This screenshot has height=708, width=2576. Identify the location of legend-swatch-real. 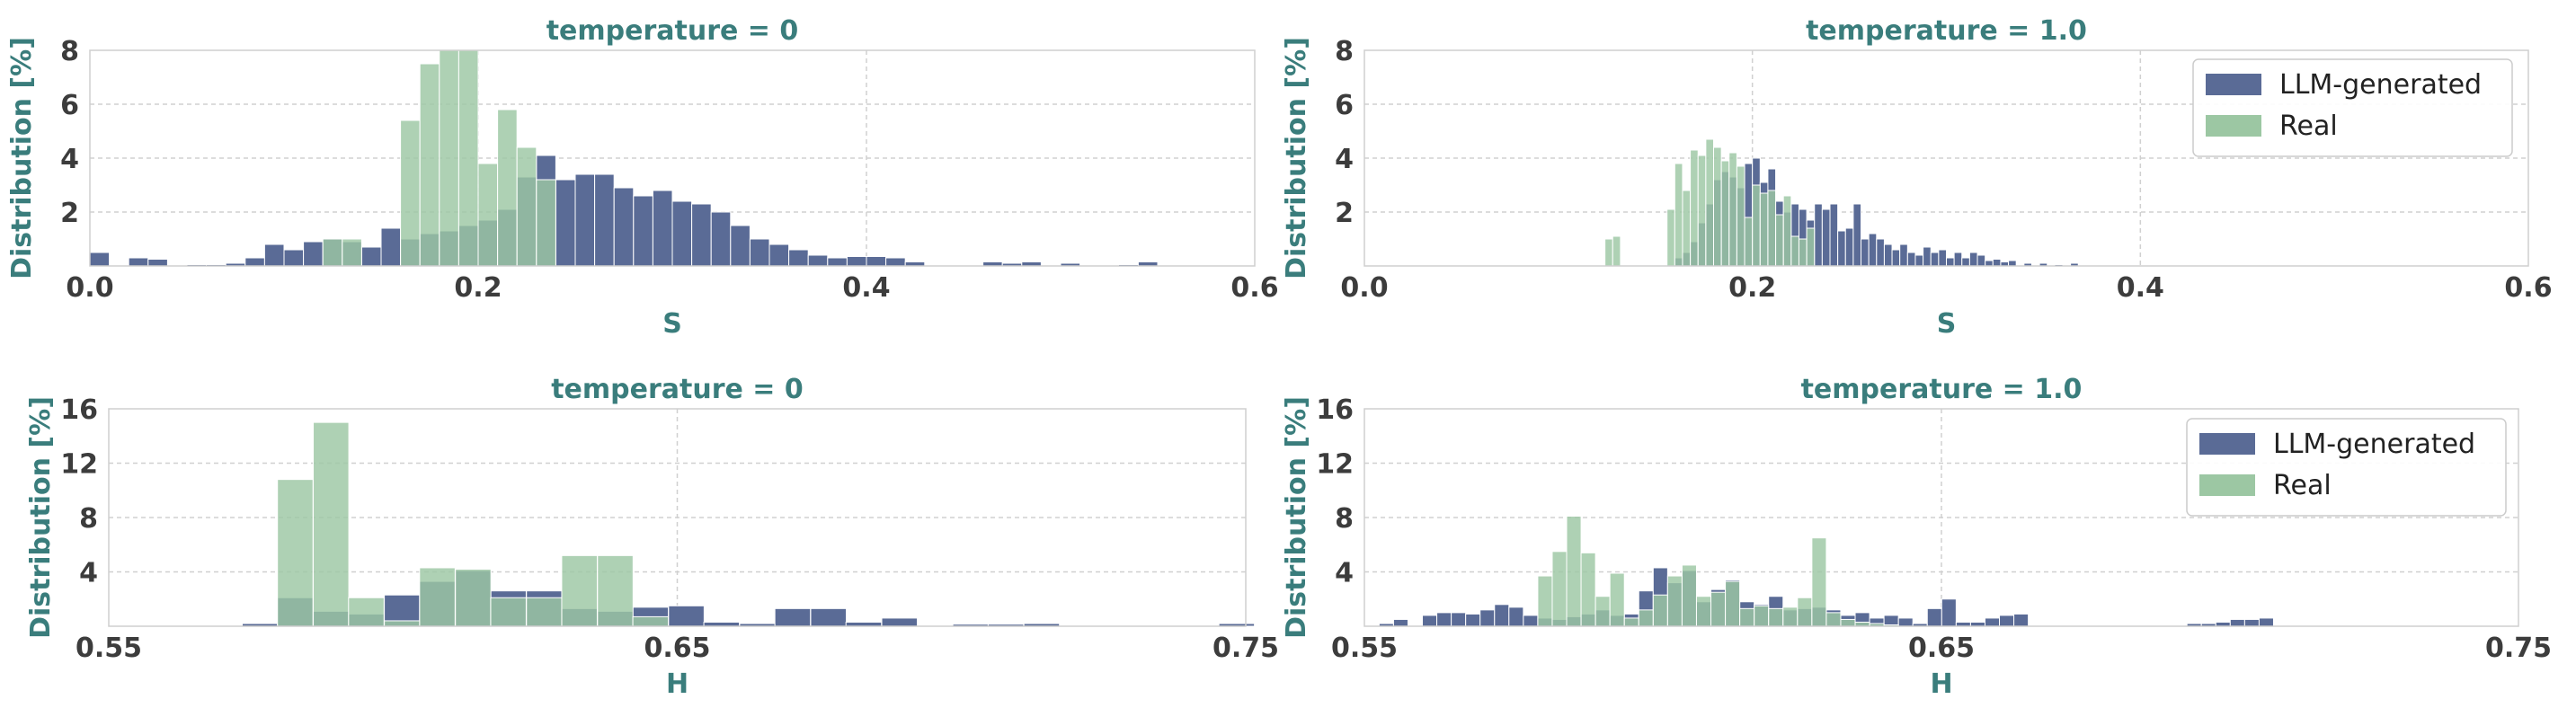
(2227, 485).